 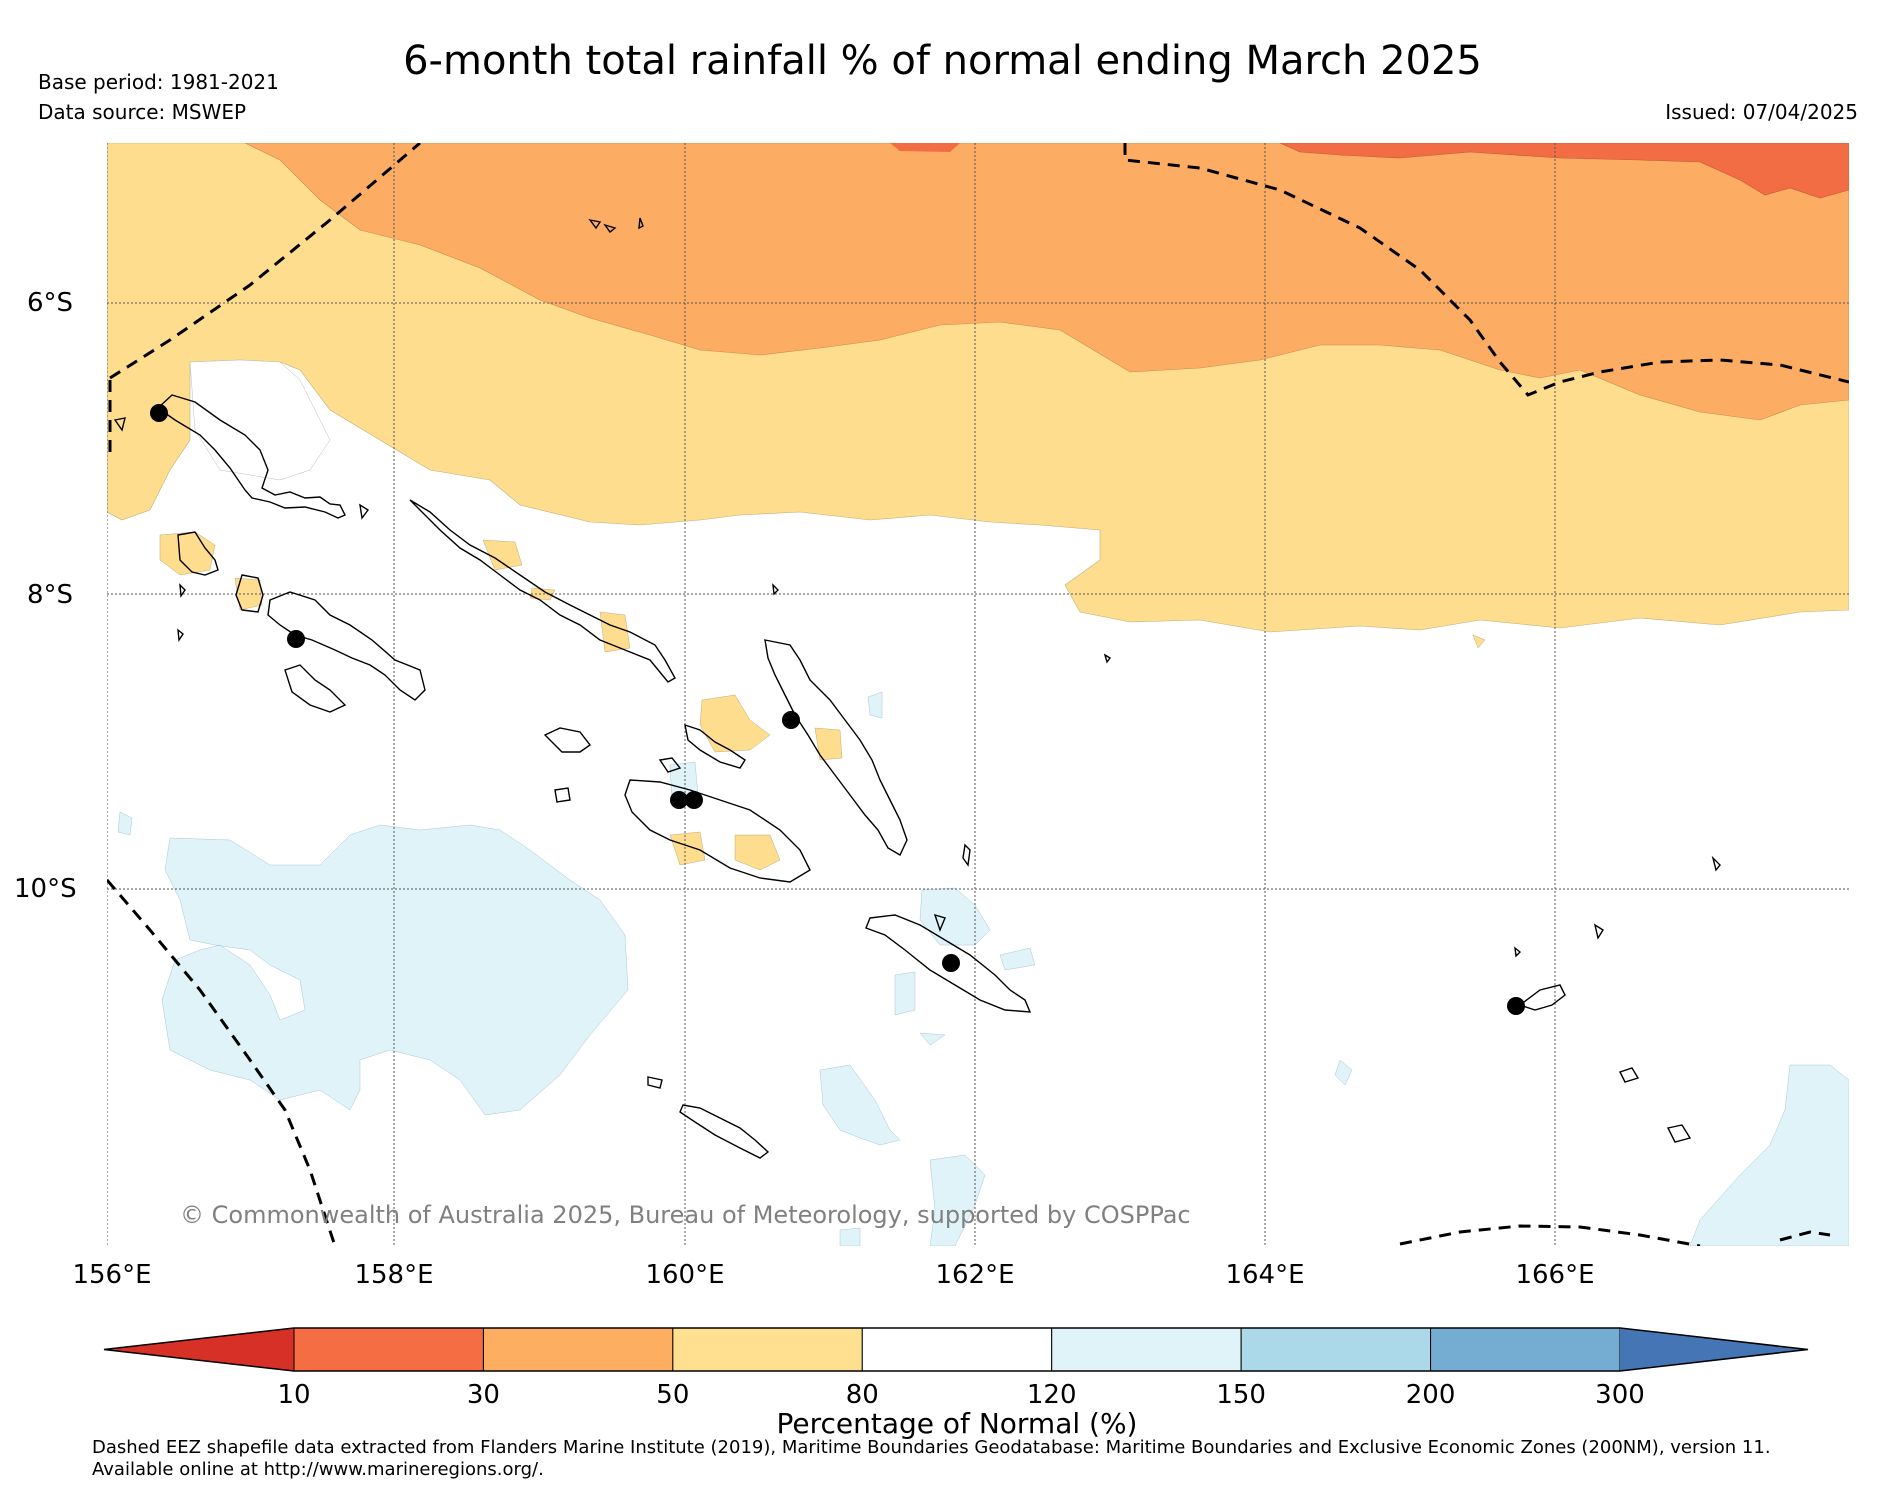 I want to click on lon-label-158e: 158°E, so click(x=393, y=1275).